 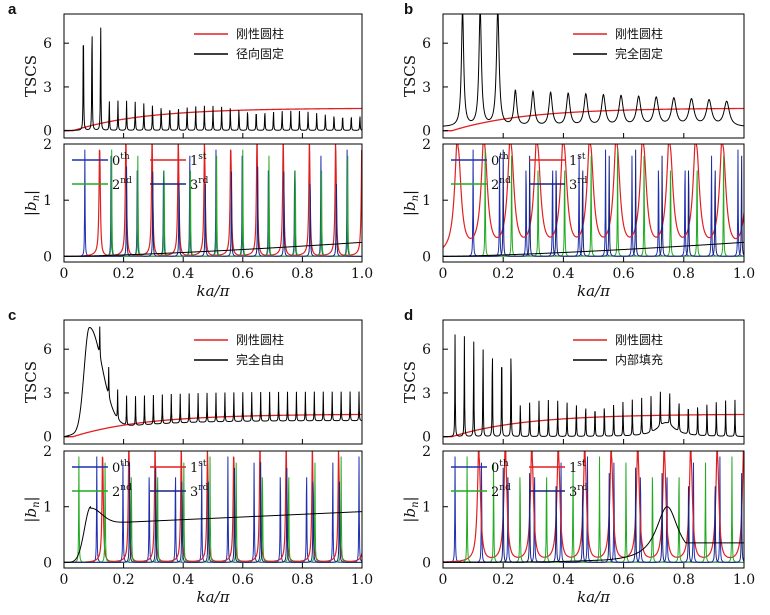 What do you see at coordinates (501, 184) in the screenshot?
I see `legend-label: 2nd` at bounding box center [501, 184].